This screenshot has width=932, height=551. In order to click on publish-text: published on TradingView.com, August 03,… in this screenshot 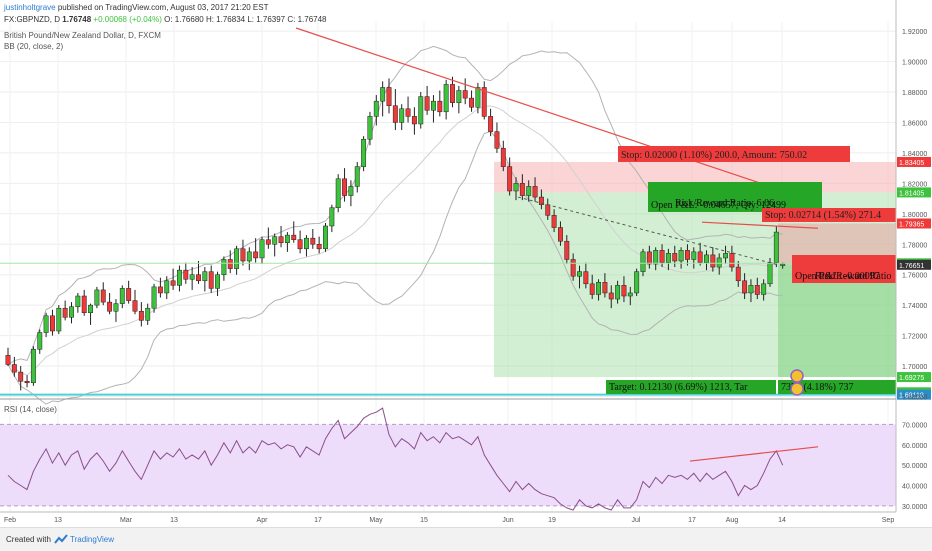, I will do `click(163, 7)`.